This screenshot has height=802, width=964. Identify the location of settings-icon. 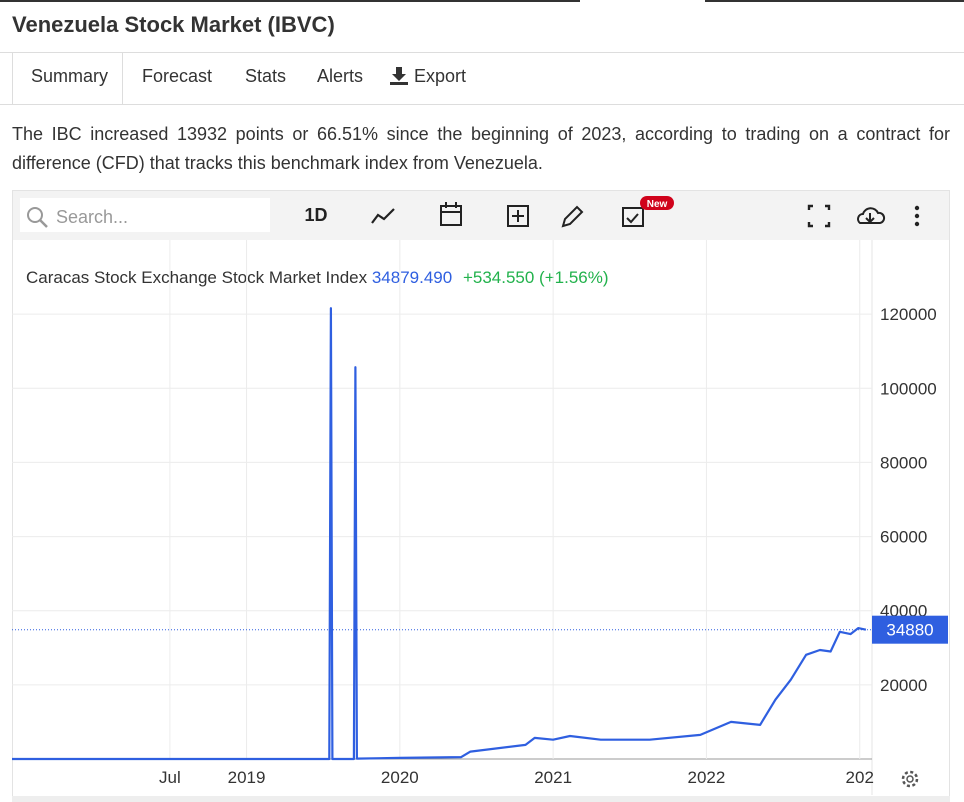
(910, 779).